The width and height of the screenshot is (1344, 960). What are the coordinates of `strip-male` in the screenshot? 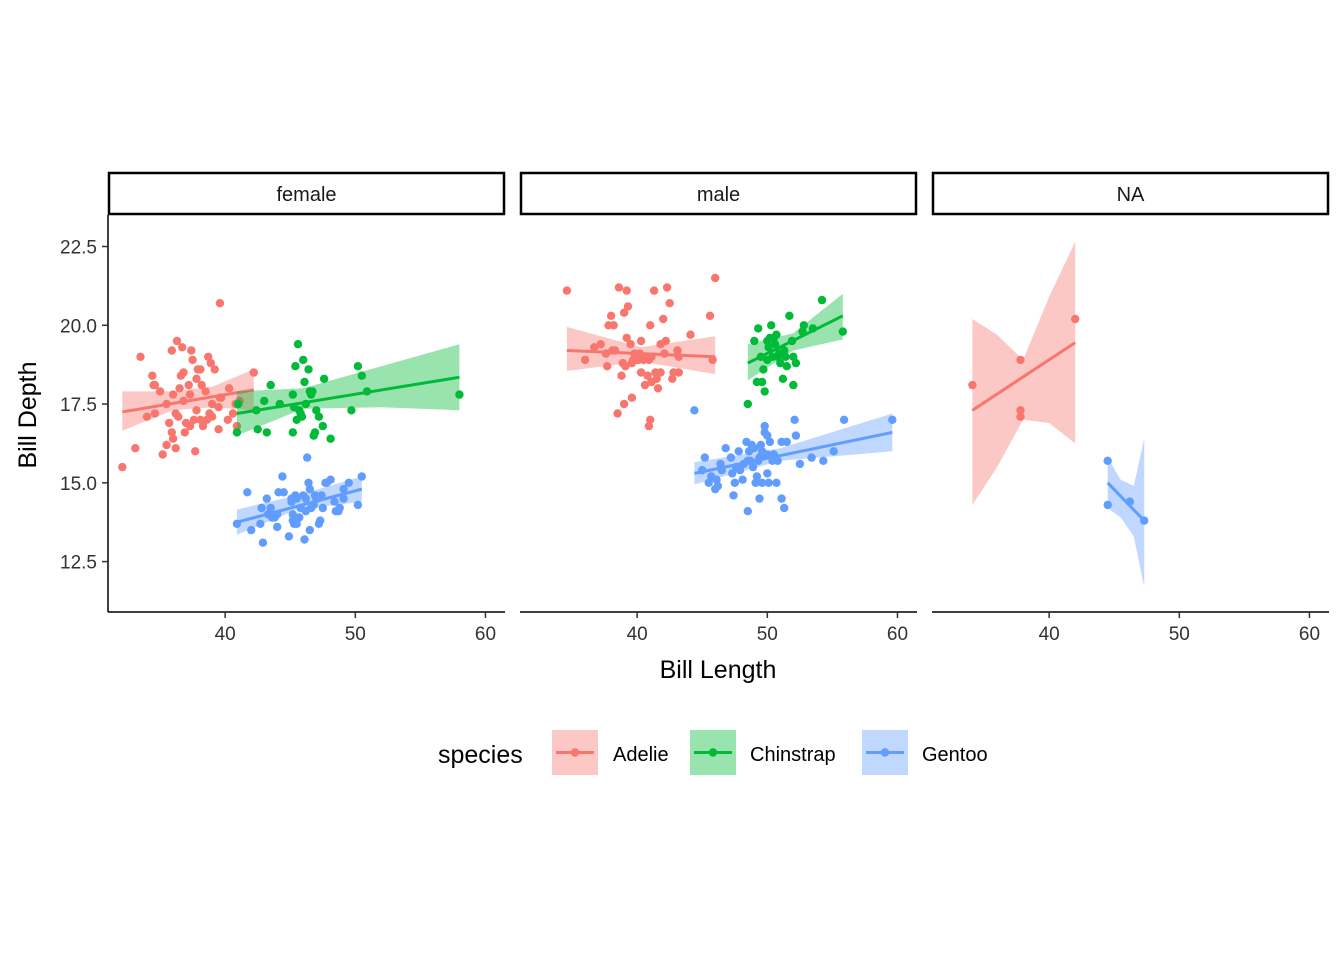 It's located at (718, 193).